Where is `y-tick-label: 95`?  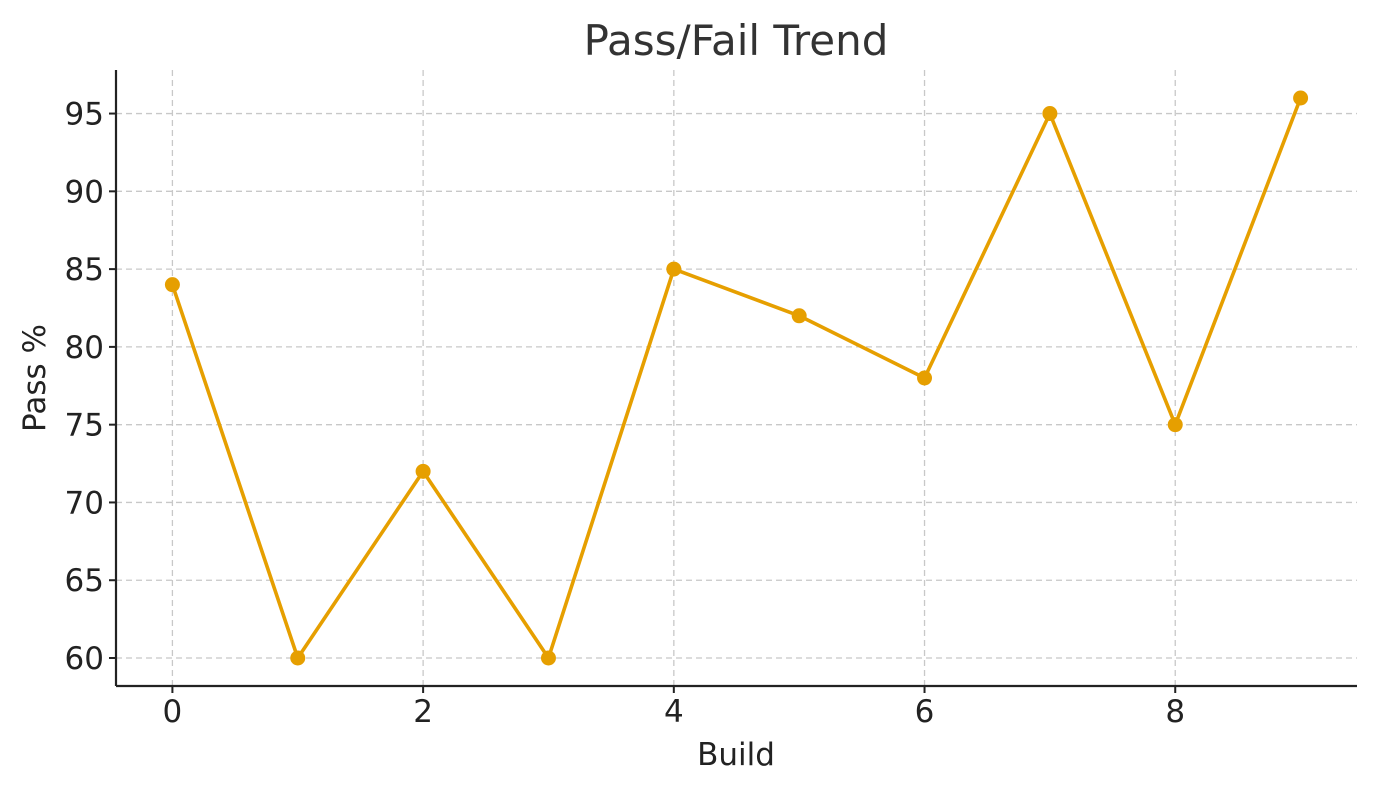 y-tick-label: 95 is located at coordinates (84, 115).